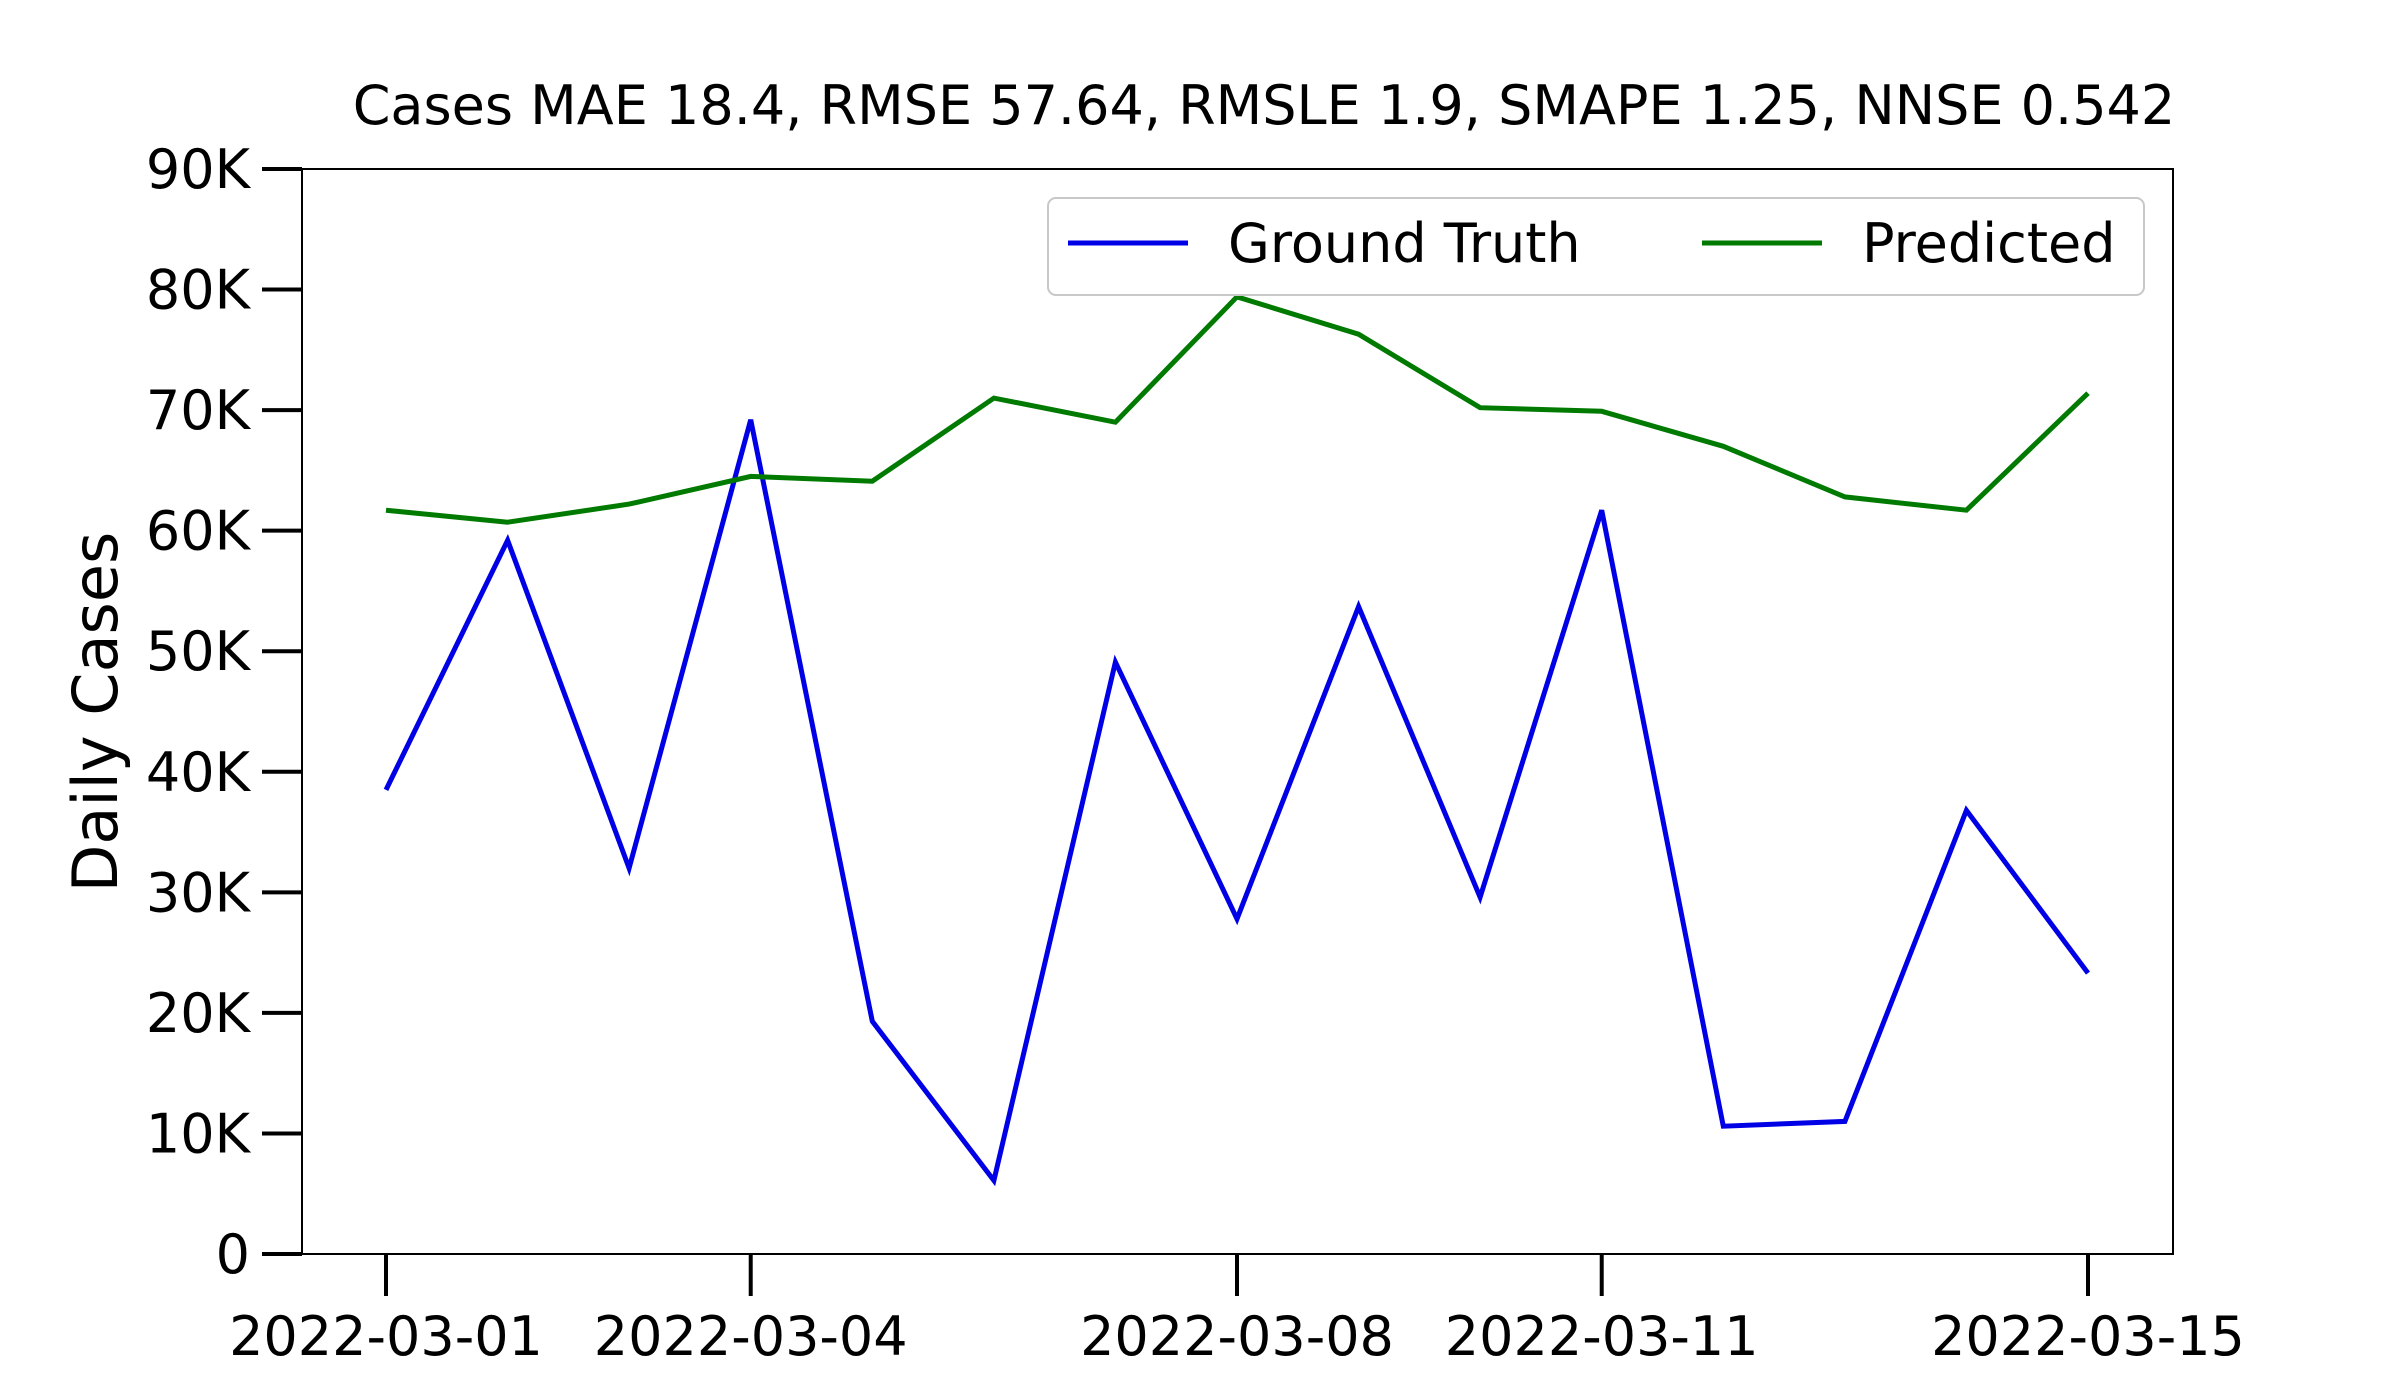 This screenshot has width=2400, height=1400. I want to click on legend-box, so click(1596, 246).